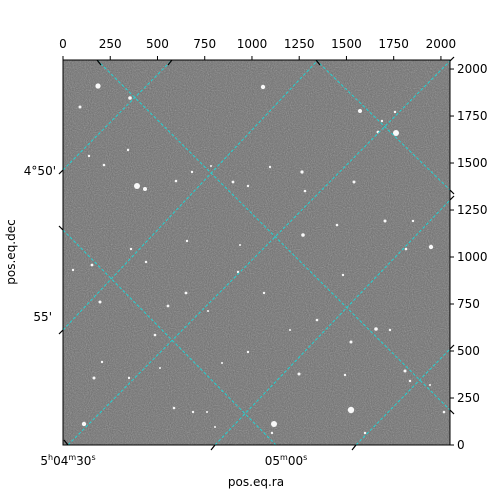 The height and width of the screenshot is (500, 500). I want to click on right-tick-label: 1500, so click(472, 163).